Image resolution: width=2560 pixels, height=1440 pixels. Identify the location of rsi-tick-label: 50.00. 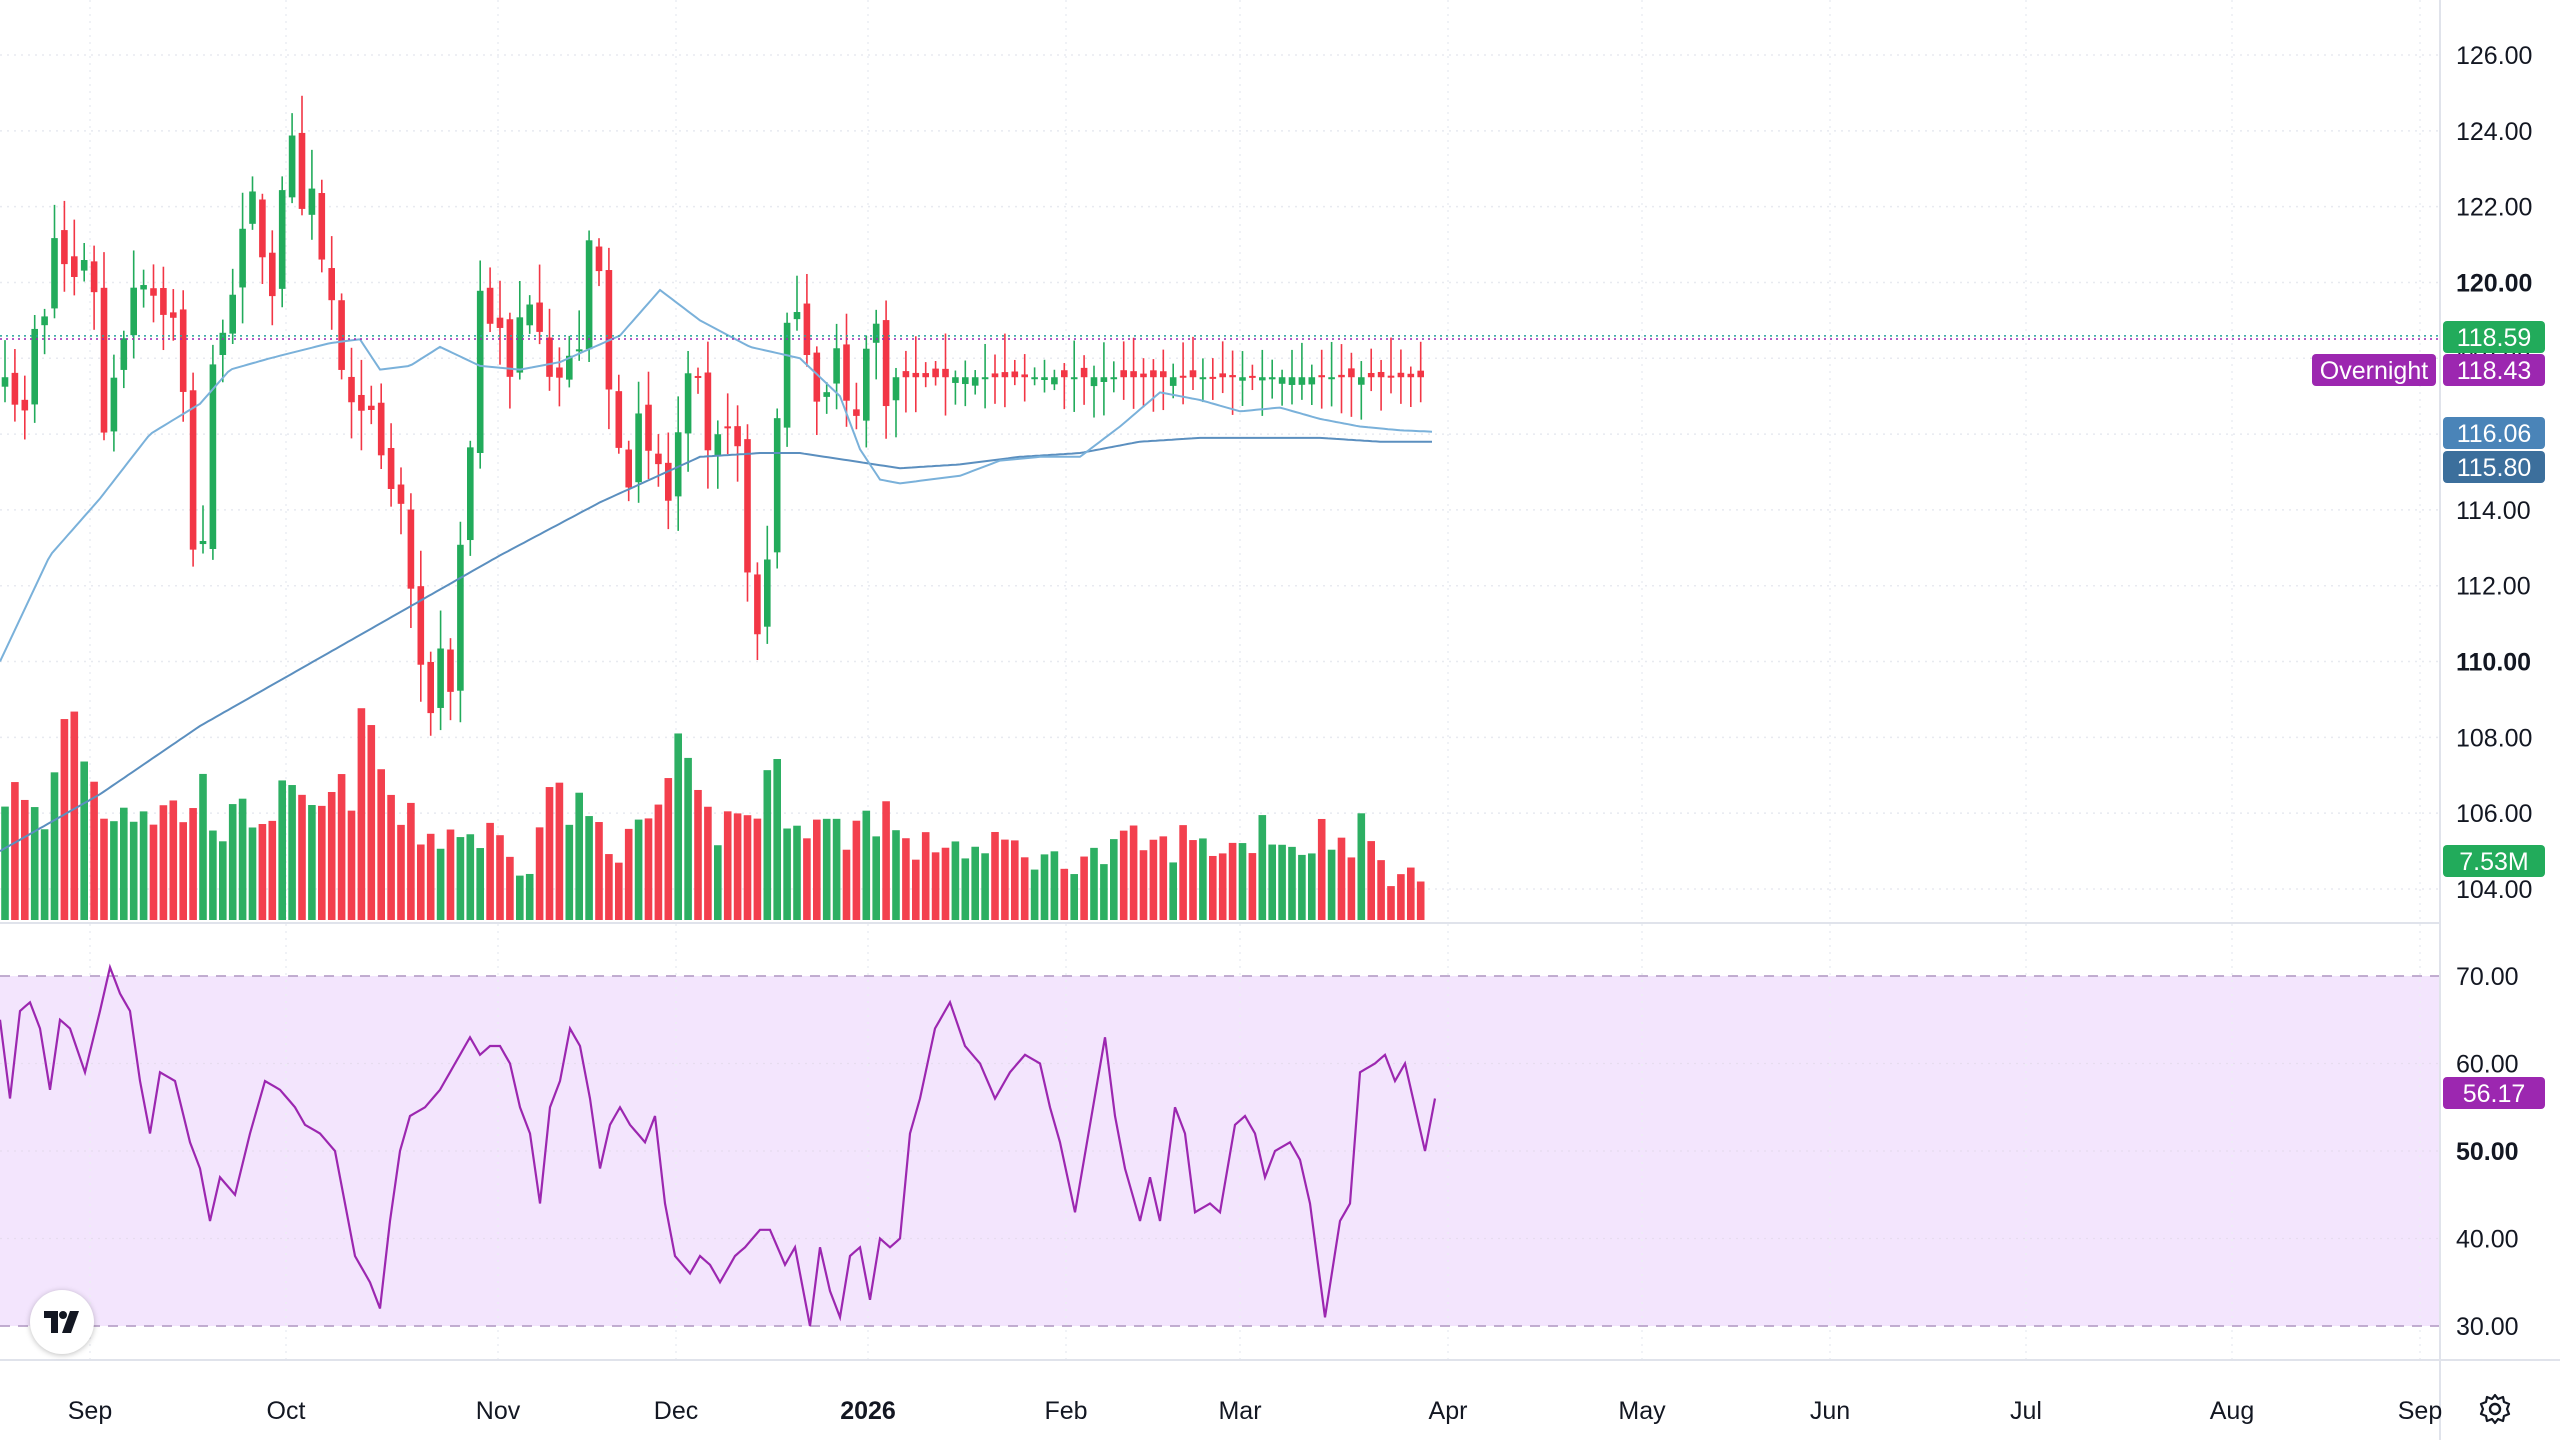
(2487, 1152).